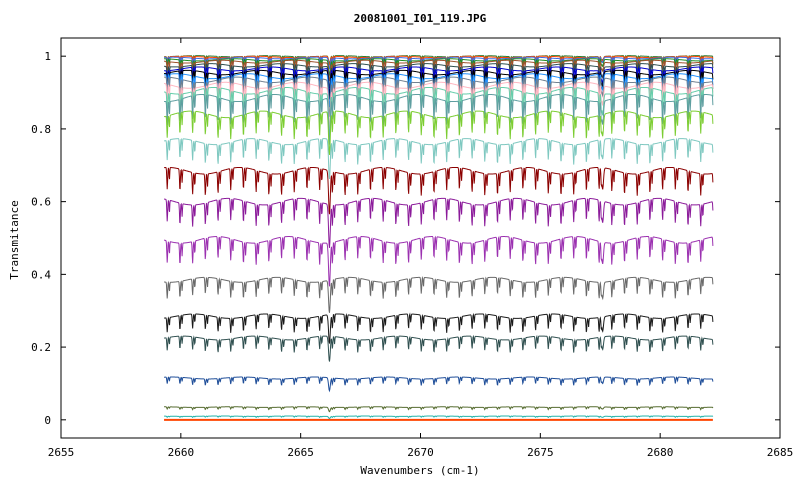  Describe the element at coordinates (61, 452) in the screenshot. I see `x-tick-label: 2655` at that location.